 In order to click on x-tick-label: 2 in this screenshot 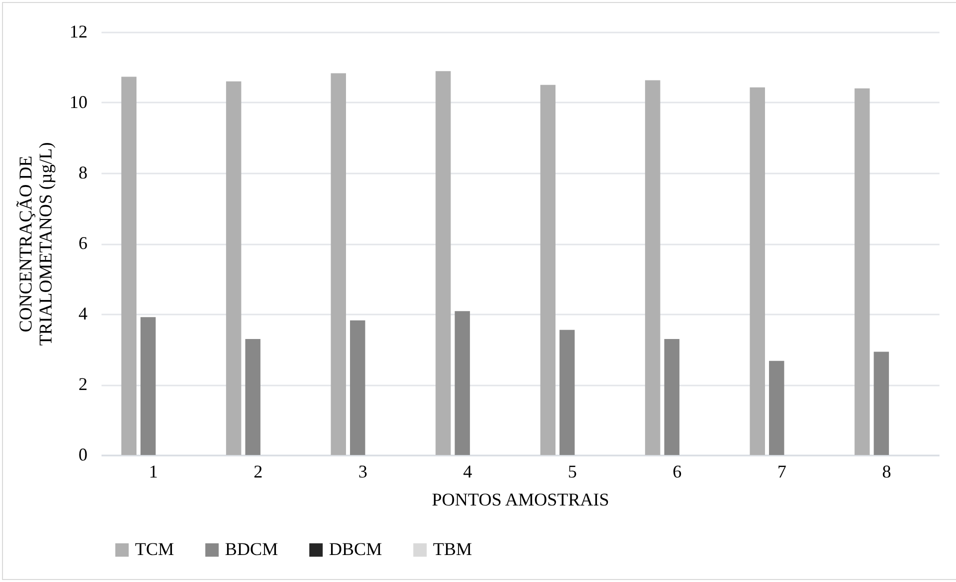, I will do `click(258, 472)`.